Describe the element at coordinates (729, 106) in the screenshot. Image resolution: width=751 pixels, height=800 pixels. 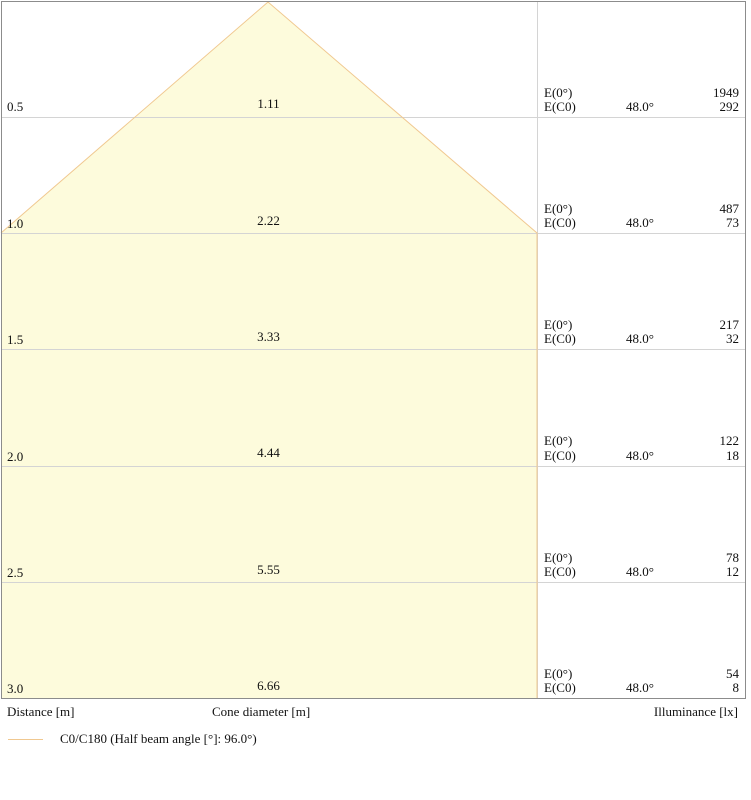
I see `ec0-value: 292` at that location.